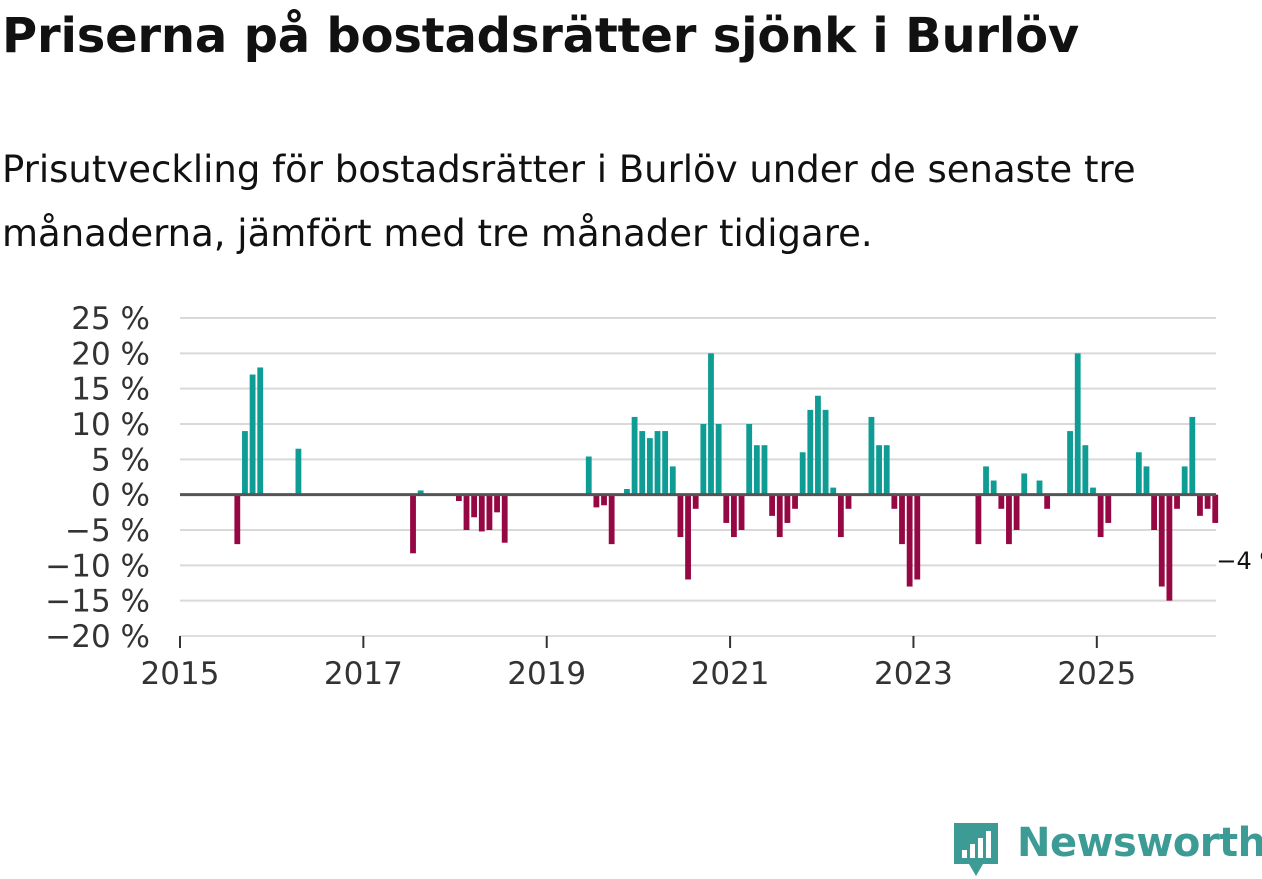  What do you see at coordinates (97, 566) in the screenshot?
I see `y-tick-label: −10 %` at bounding box center [97, 566].